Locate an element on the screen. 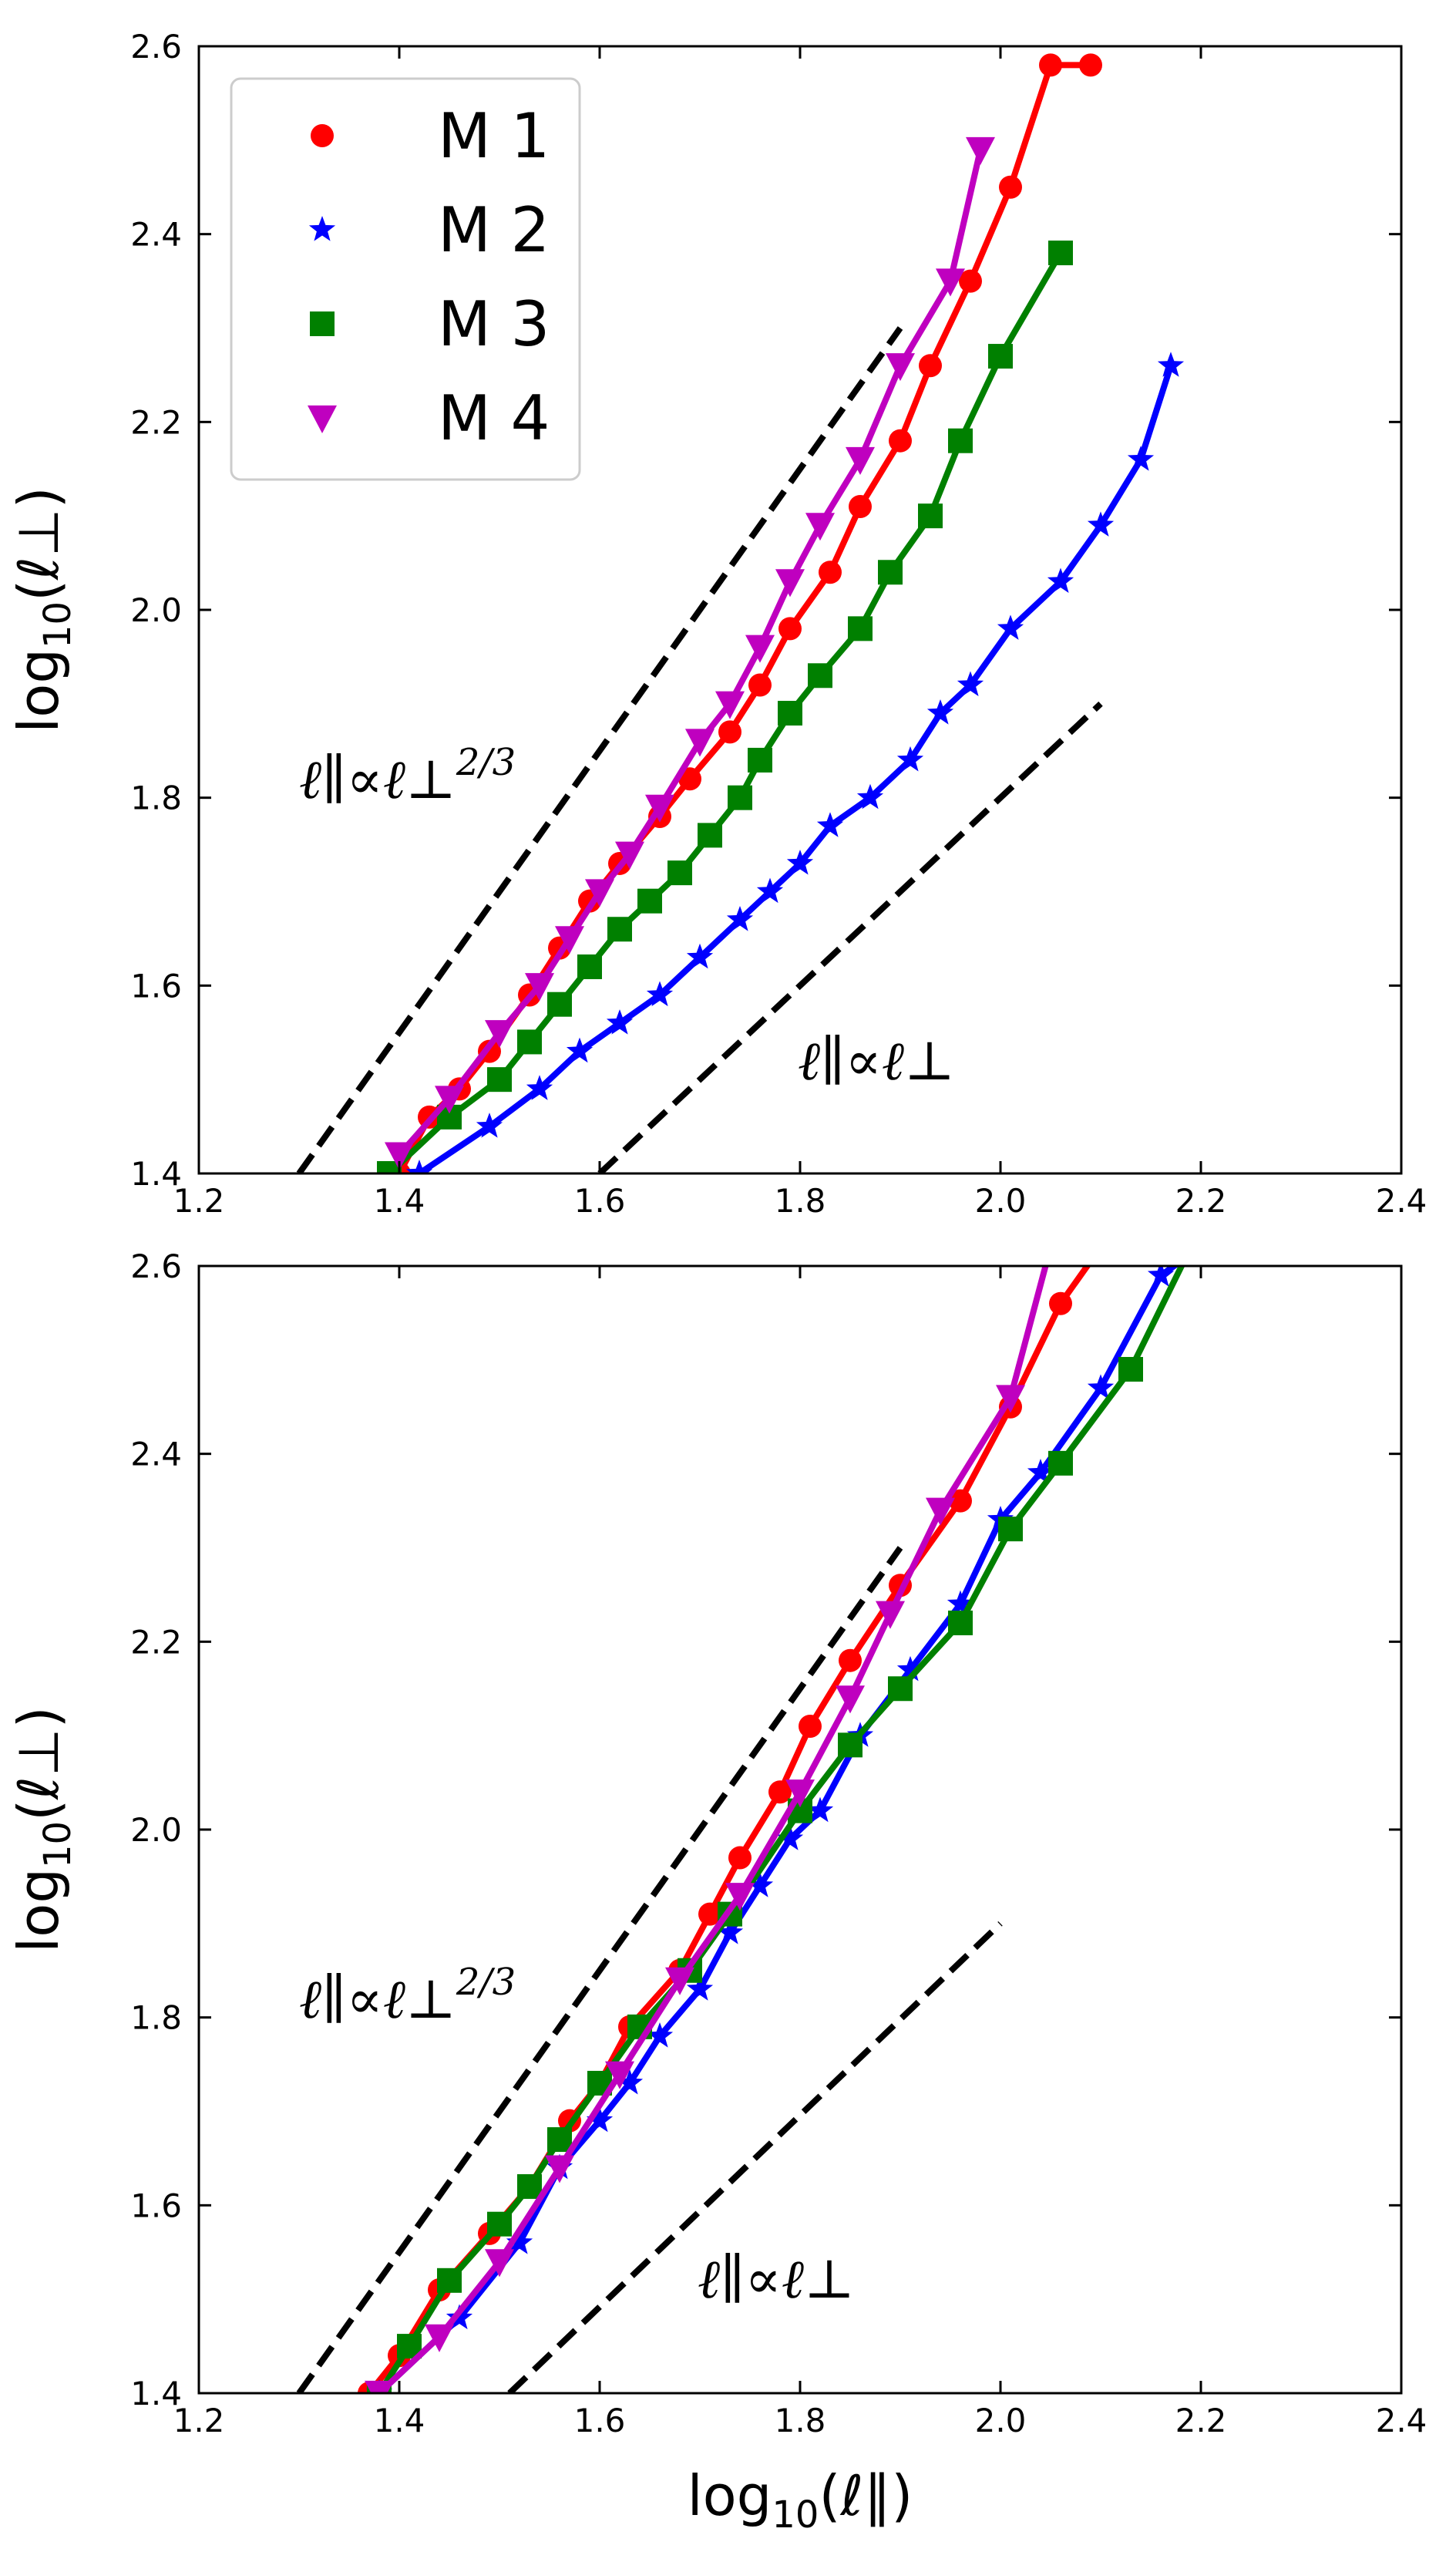  y-tick-label: 2.2 is located at coordinates (156, 1642).